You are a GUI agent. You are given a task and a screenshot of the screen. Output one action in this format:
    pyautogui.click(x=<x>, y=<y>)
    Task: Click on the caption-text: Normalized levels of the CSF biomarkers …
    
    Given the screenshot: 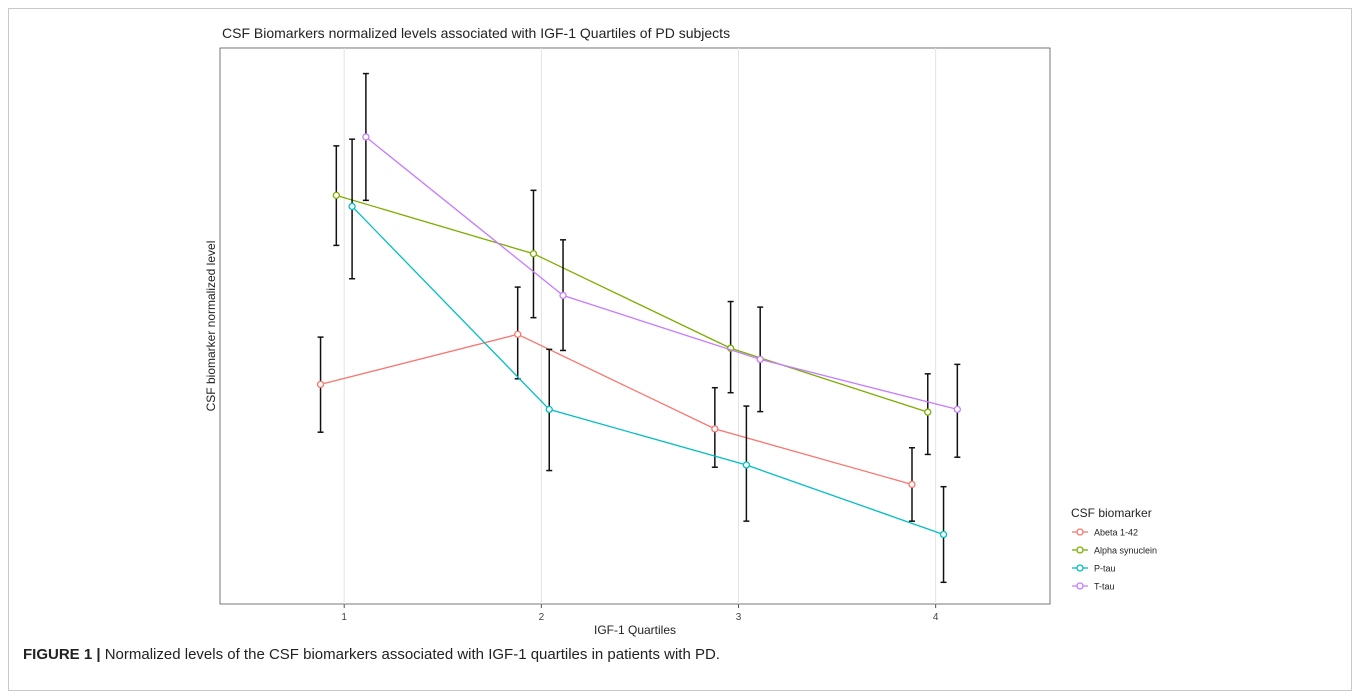 What is the action you would take?
    pyautogui.click(x=410, y=654)
    